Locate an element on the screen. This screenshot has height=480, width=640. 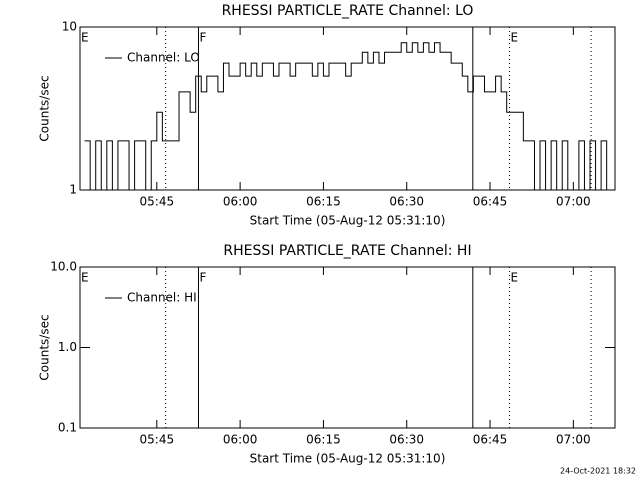
y-tick-label: 10 is located at coordinates (69, 27).